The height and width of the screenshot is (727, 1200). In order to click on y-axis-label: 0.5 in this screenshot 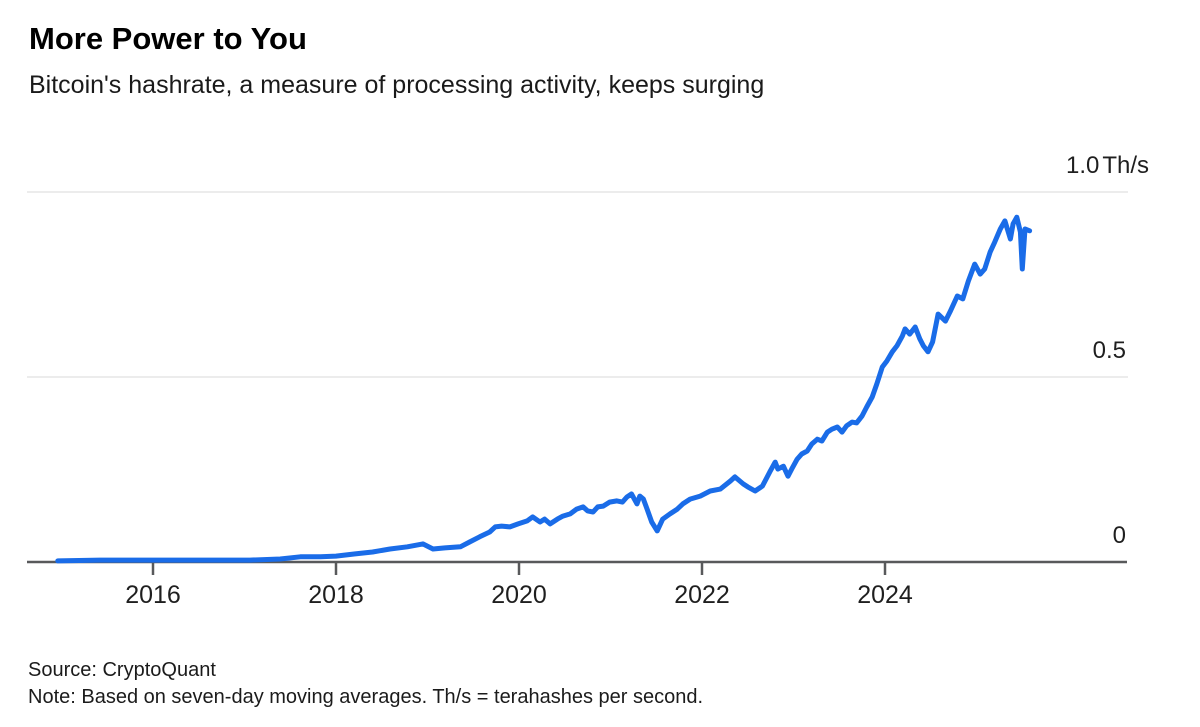, I will do `click(1096, 351)`.